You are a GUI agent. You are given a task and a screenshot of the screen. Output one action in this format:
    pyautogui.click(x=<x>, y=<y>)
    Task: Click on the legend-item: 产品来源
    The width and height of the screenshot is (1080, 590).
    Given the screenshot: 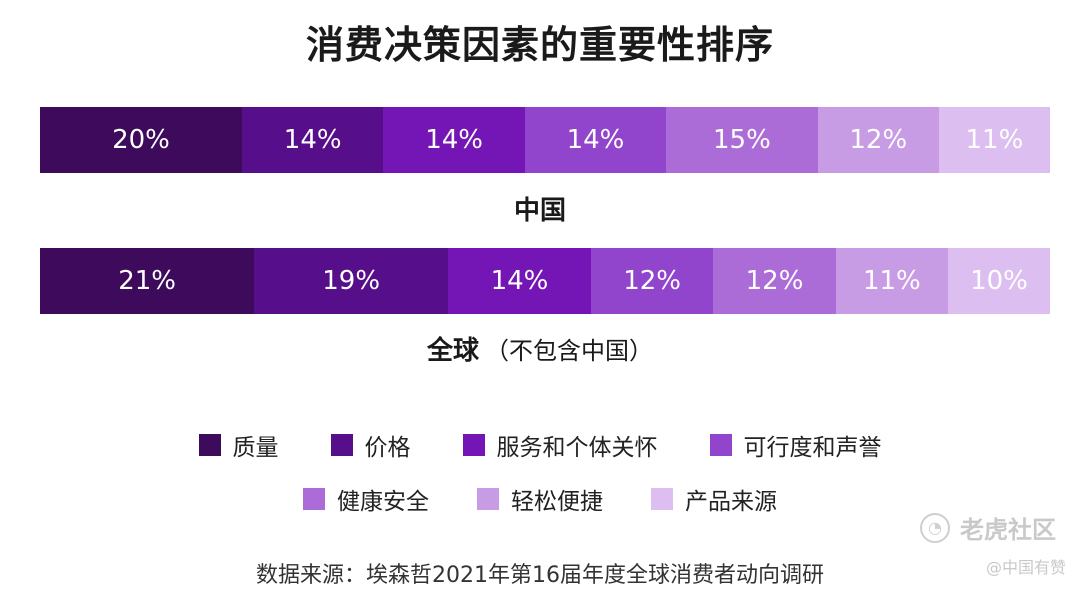 What is the action you would take?
    pyautogui.click(x=714, y=499)
    